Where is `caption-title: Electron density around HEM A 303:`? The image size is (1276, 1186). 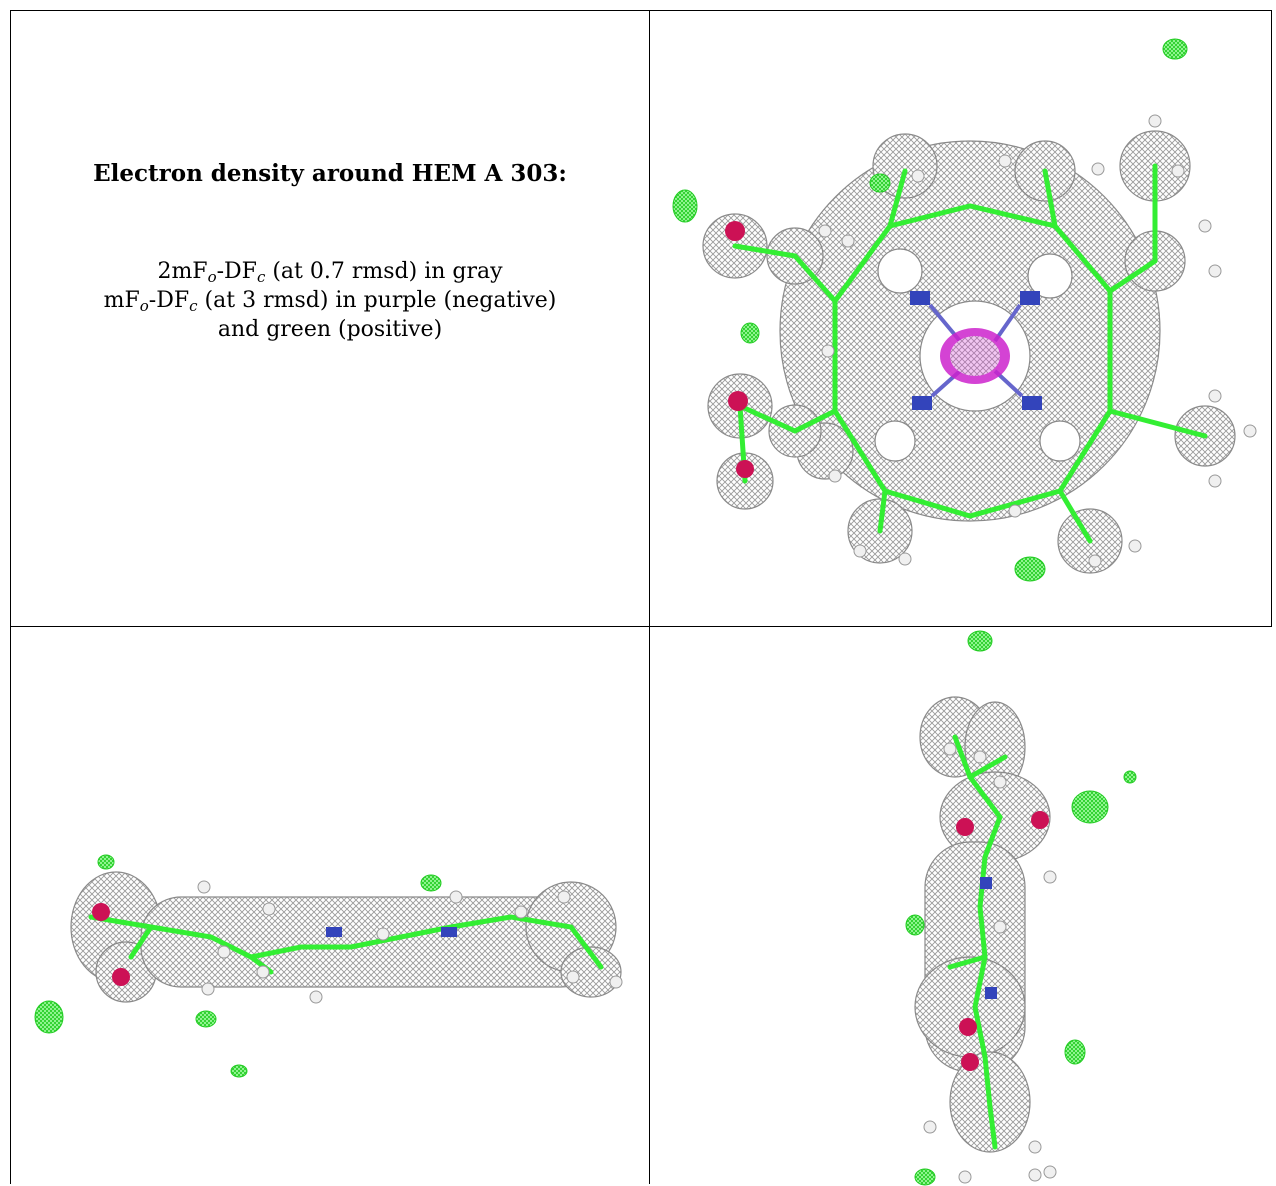 caption-title: Electron density around HEM A 303: is located at coordinates (330, 173).